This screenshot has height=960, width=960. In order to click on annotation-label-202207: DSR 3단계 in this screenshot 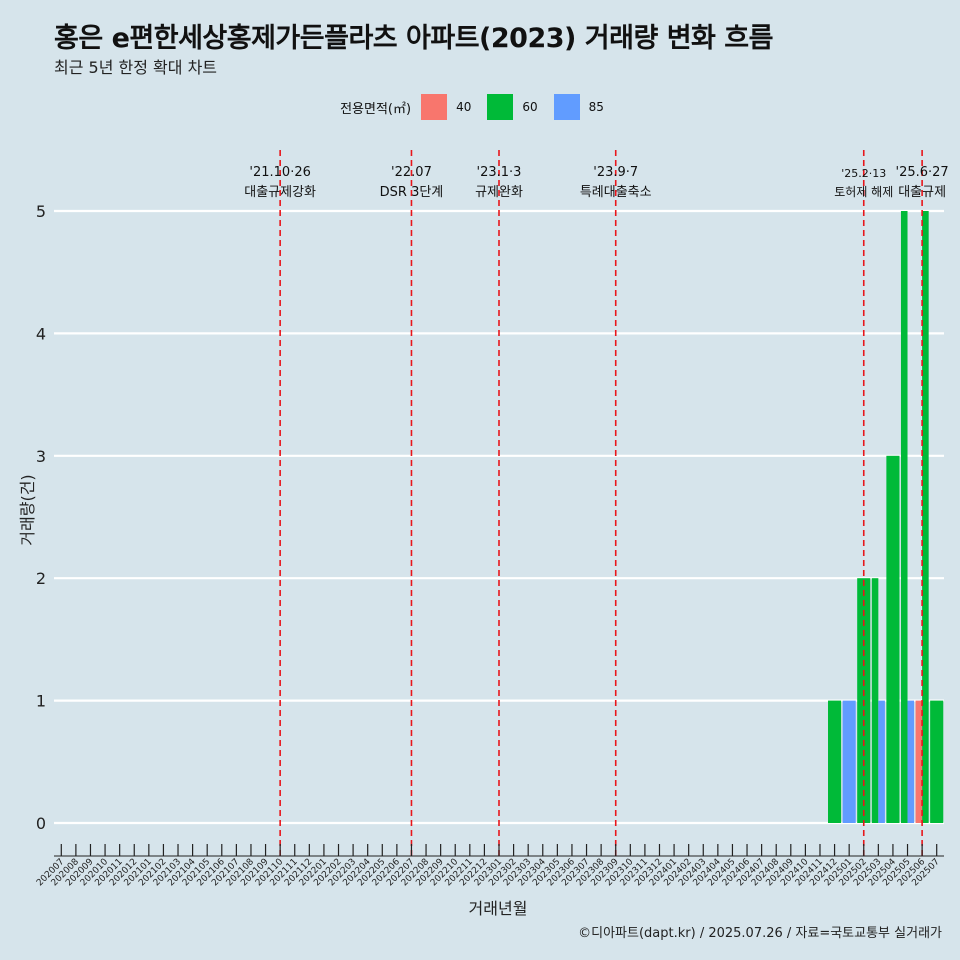, I will do `click(412, 192)`.